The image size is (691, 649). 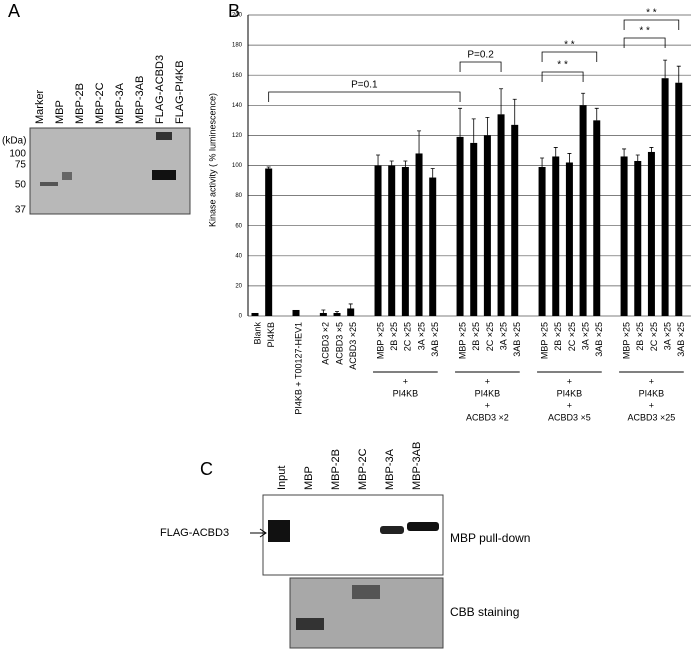 What do you see at coordinates (238, 256) in the screenshot?
I see `y-tick-label: 40` at bounding box center [238, 256].